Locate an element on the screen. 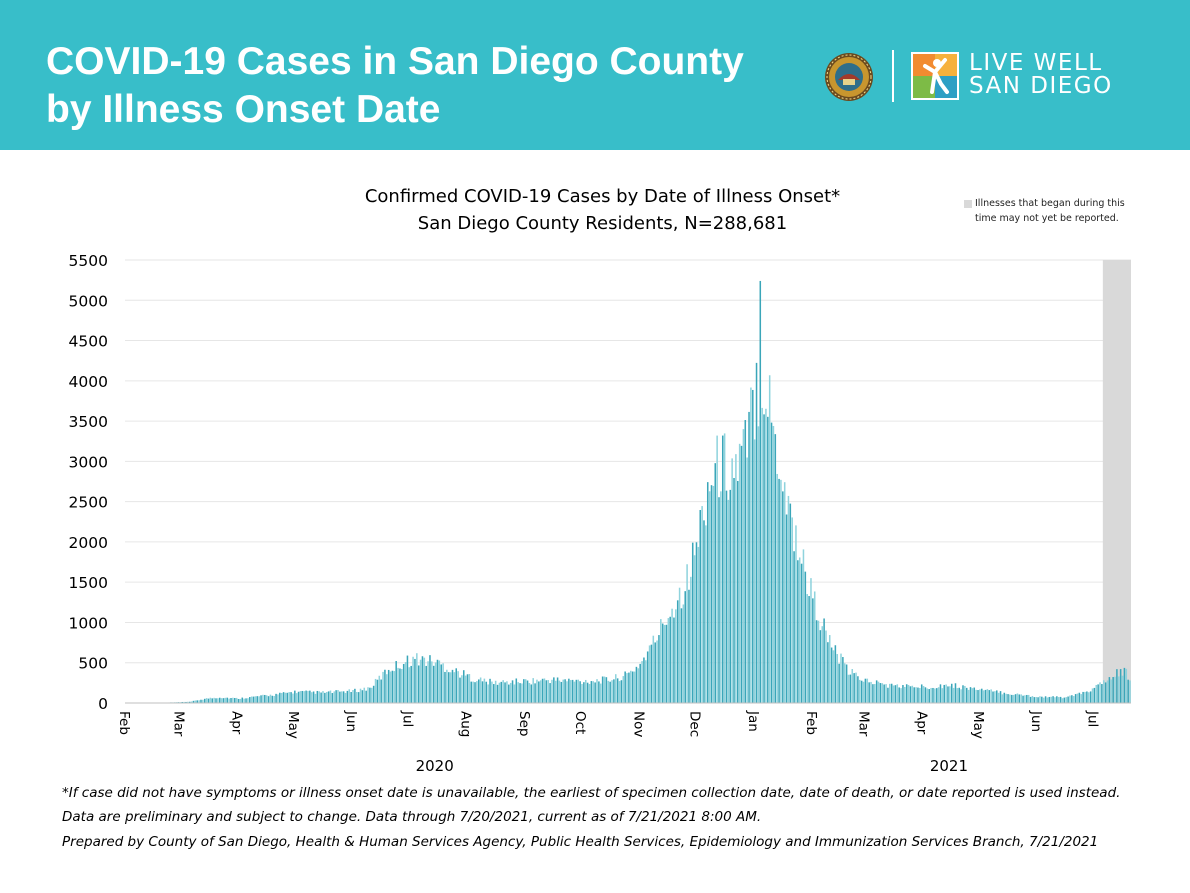 The height and width of the screenshot is (893, 1190). x-tick-label: Apr is located at coordinates (237, 723).